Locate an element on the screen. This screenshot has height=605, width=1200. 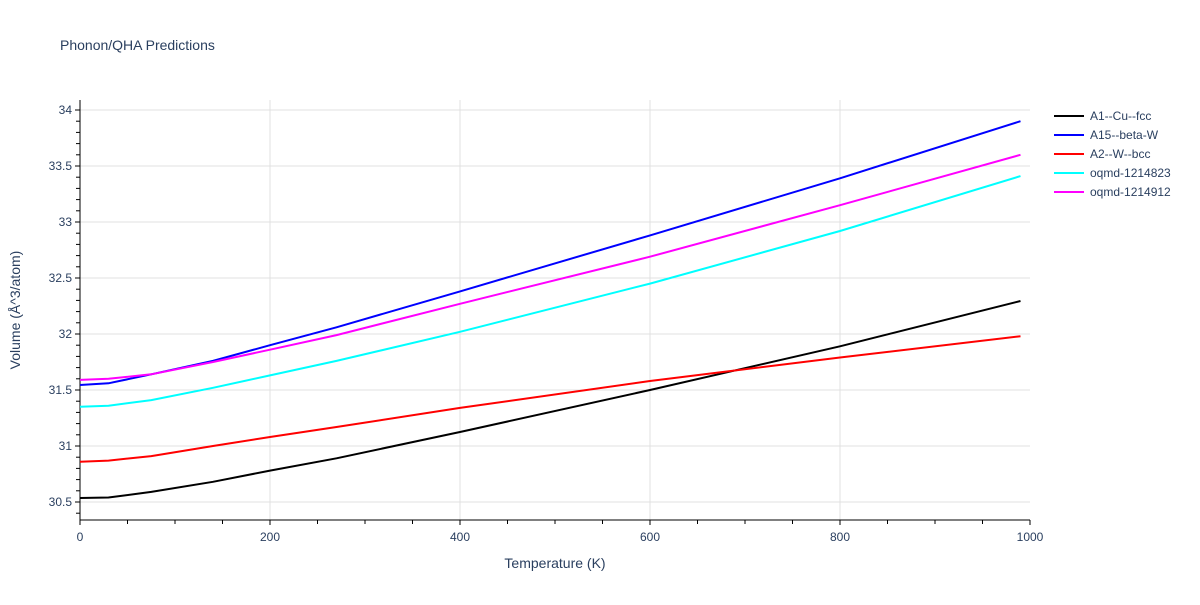
x-tick-label: 0 is located at coordinates (80, 537).